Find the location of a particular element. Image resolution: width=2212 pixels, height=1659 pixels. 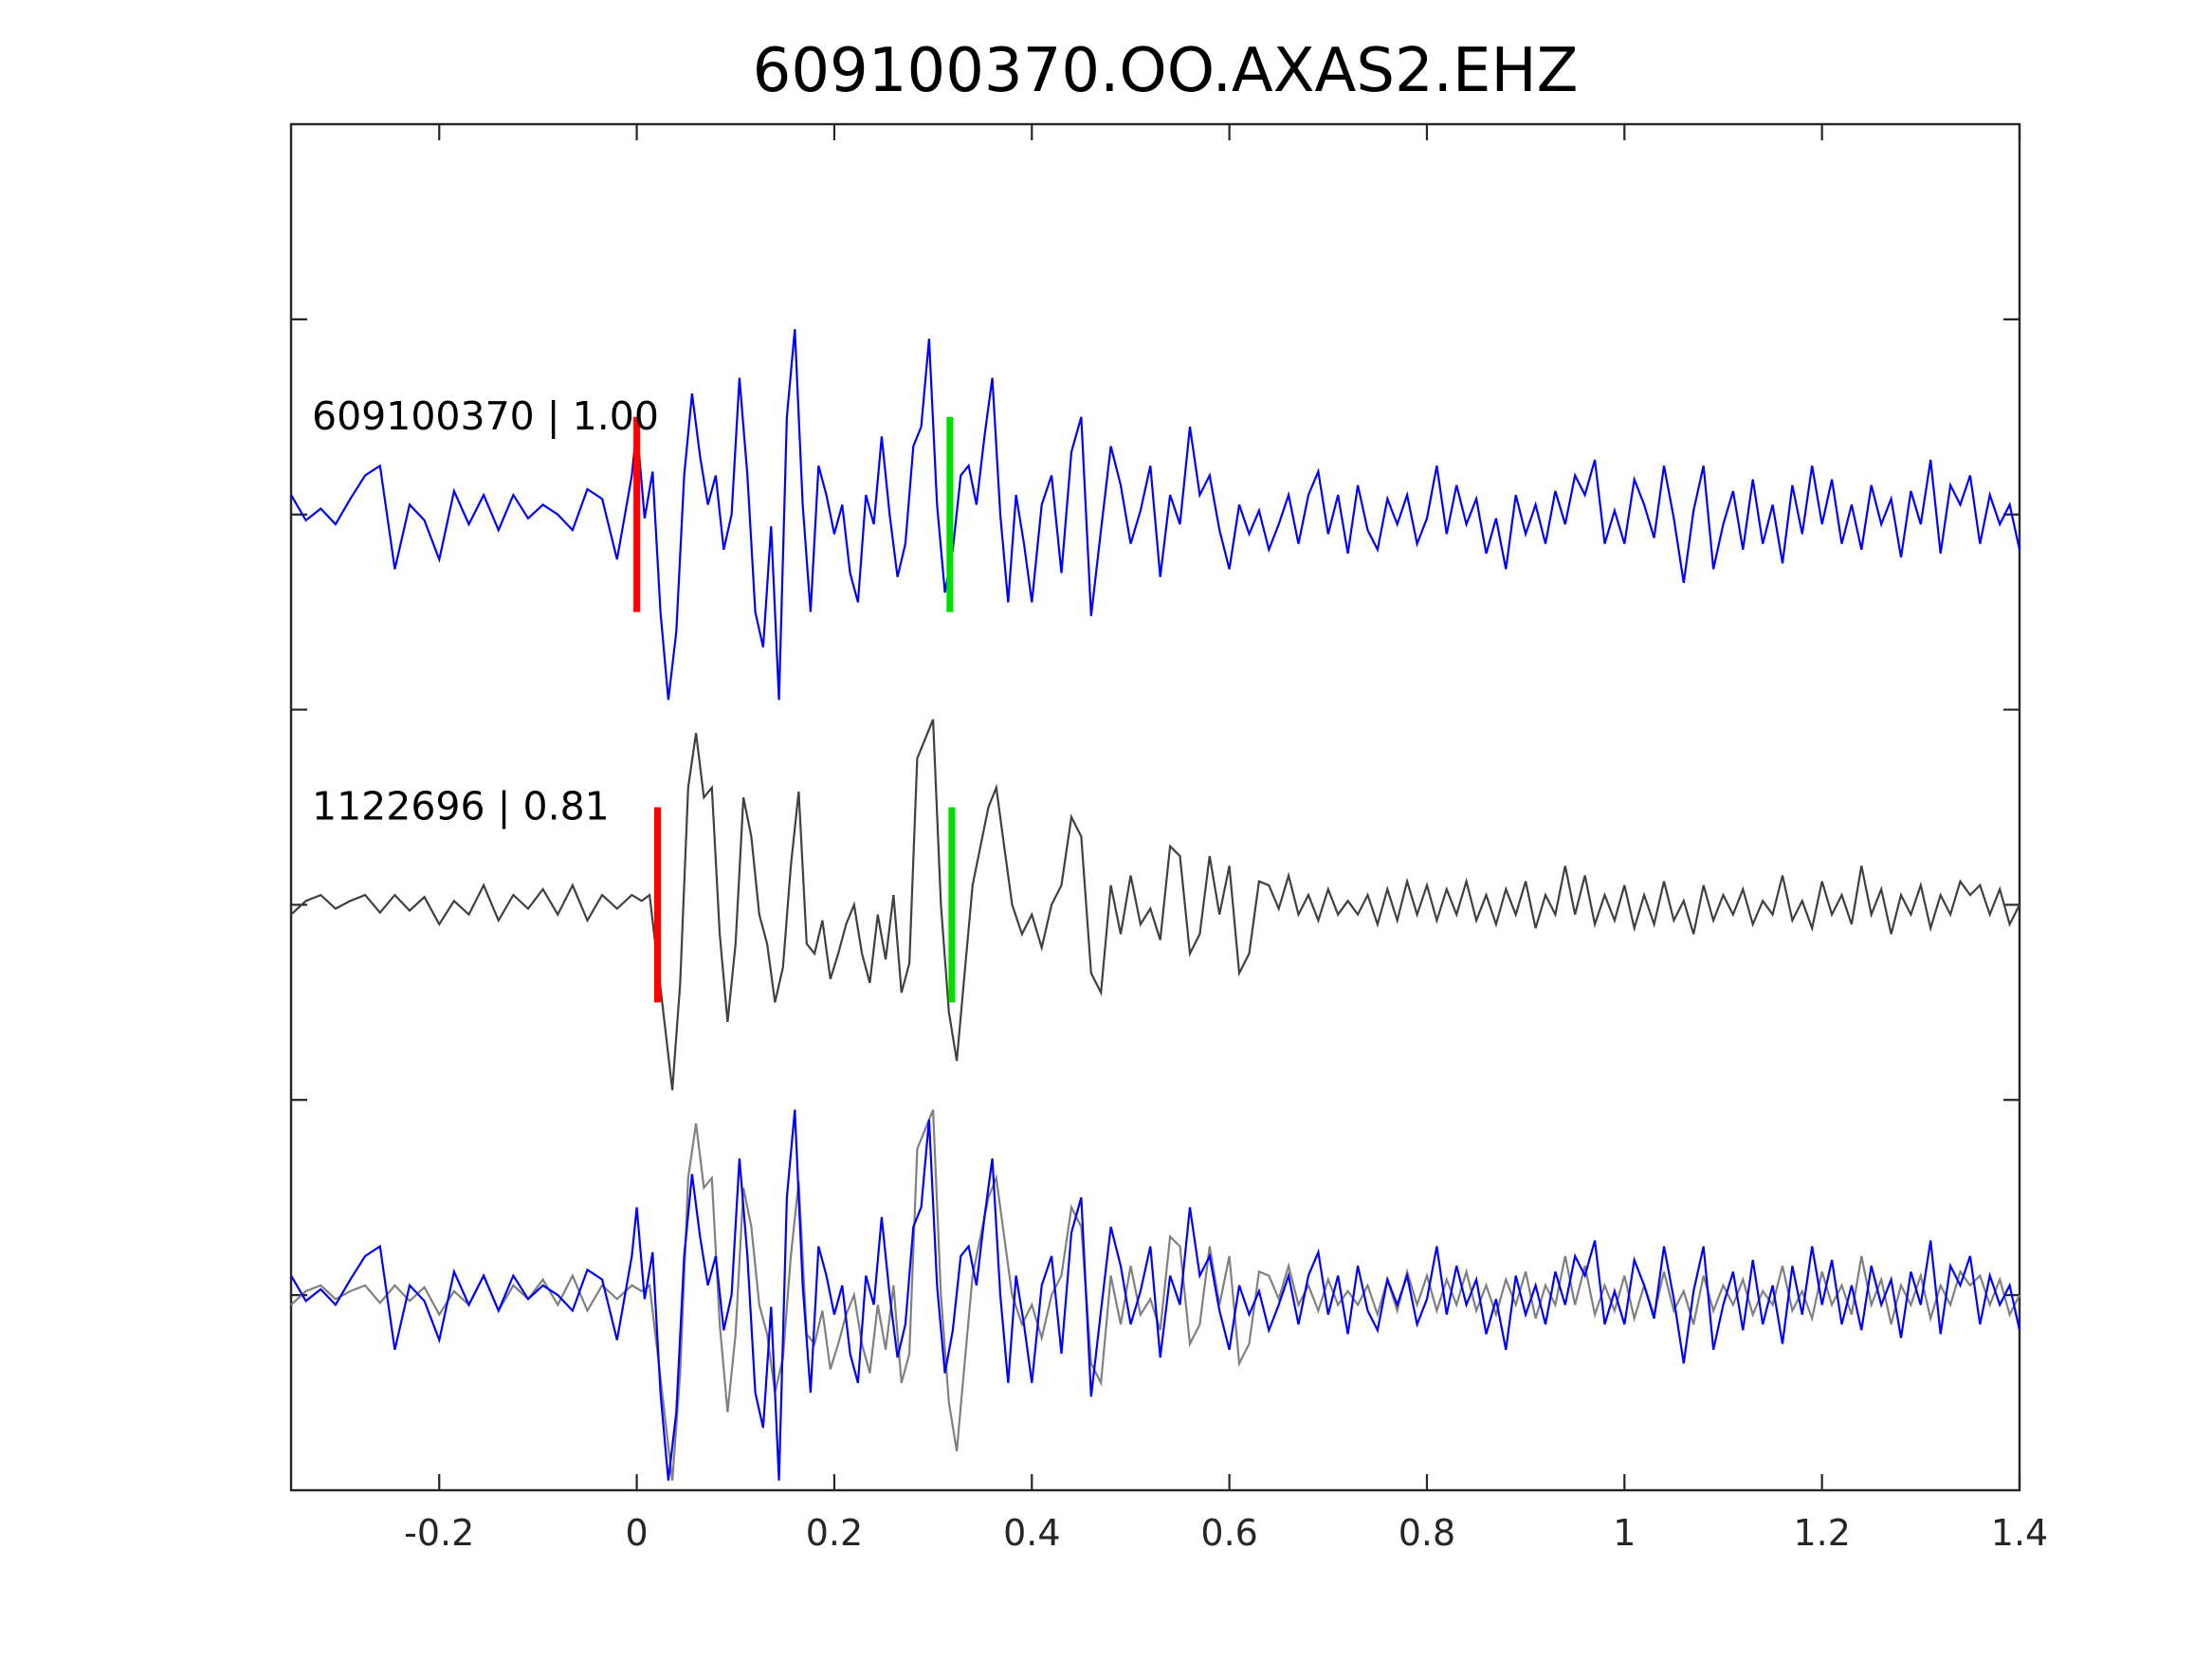

x-tick-label: 0.6 is located at coordinates (1228, 1533).